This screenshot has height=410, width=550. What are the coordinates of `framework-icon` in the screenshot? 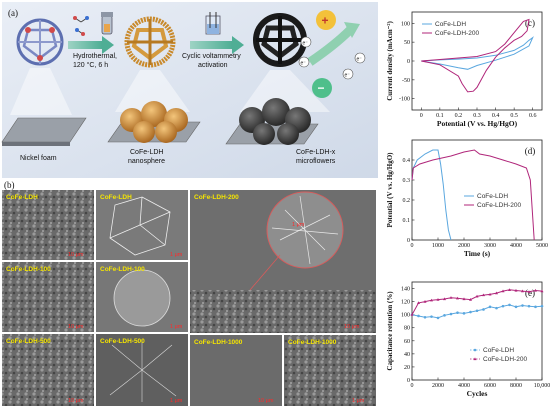 It's located at (40, 42).